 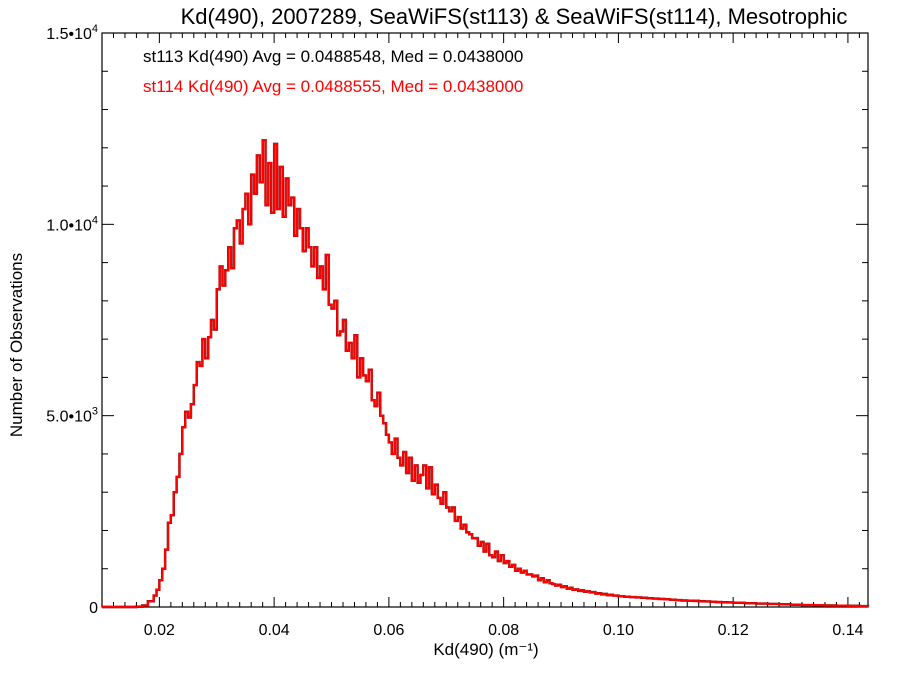 I want to click on x-tick-label: 0.10, so click(x=618, y=630).